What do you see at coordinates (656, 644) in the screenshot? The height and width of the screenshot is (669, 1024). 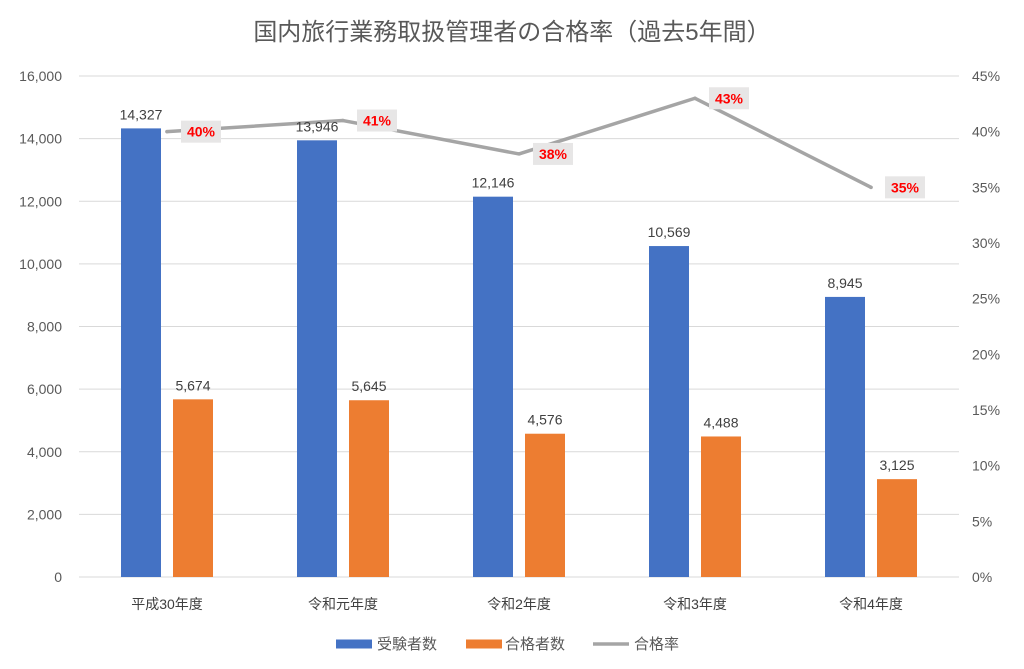 I see `legend-label-pass-rate: 合格率` at bounding box center [656, 644].